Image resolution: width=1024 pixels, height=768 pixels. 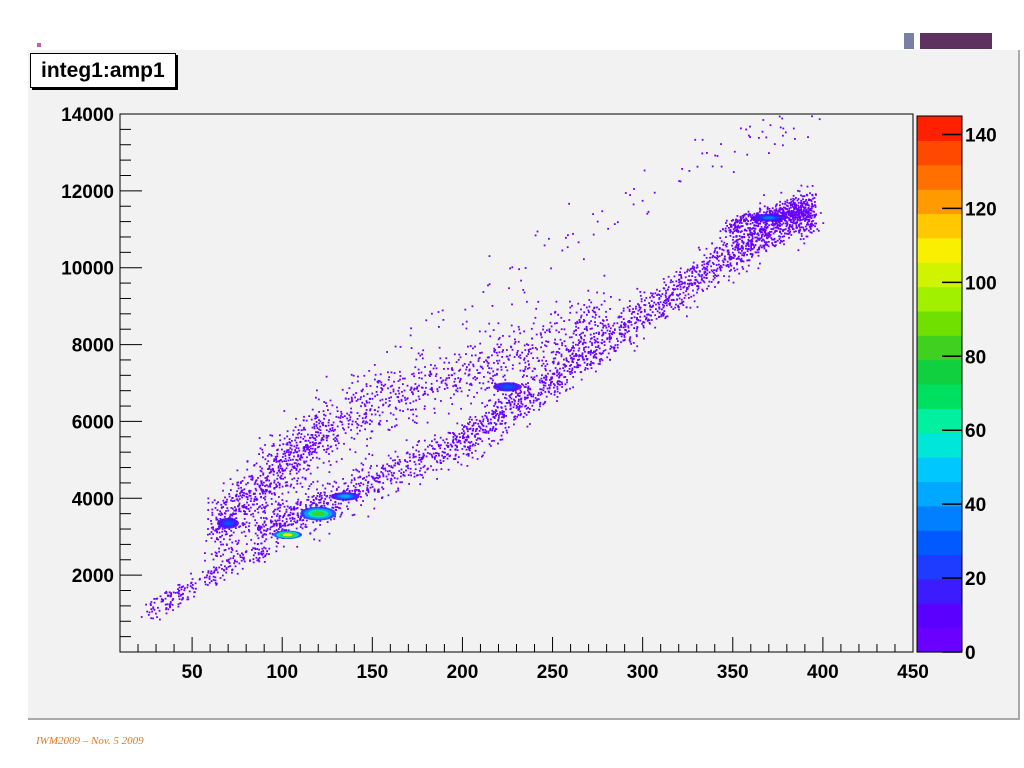 I want to click on y-tick-label: 2000, so click(x=93, y=576).